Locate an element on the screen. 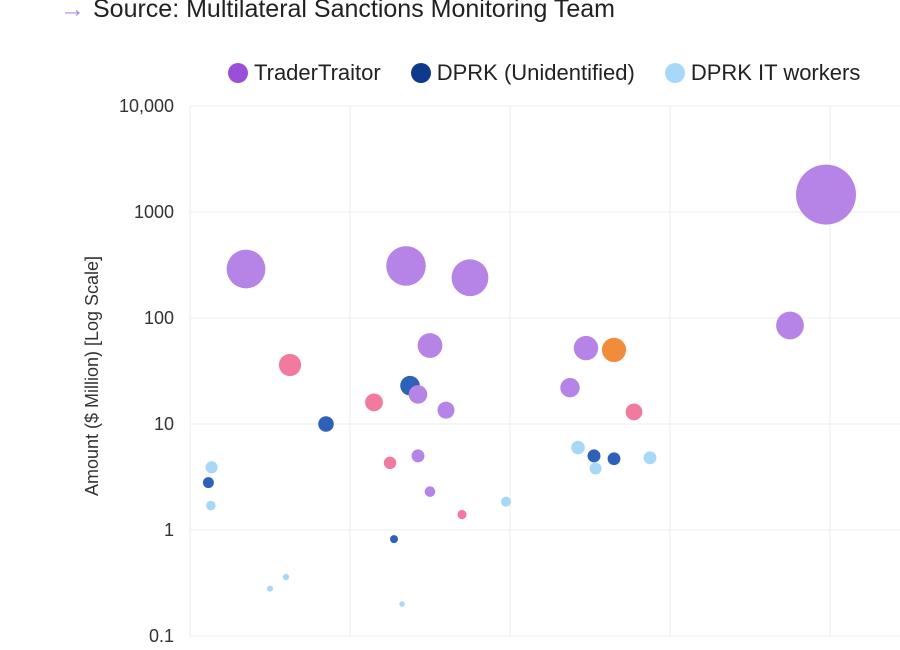 This screenshot has height=650, width=900. legend-item-dprk-unidentified: DPRK (Unidentified) is located at coordinates (522, 73).